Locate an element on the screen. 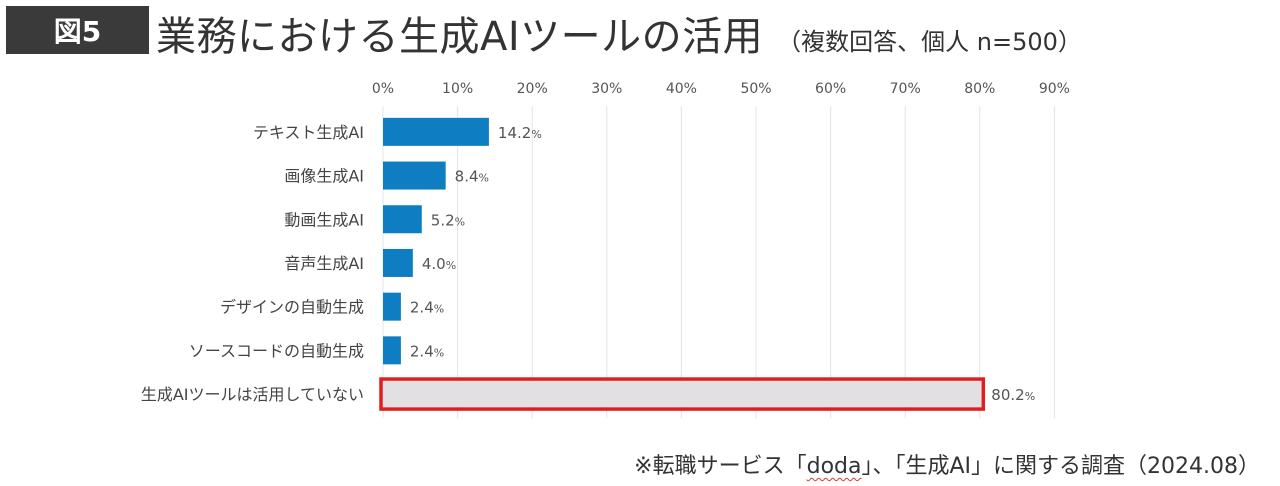 Image resolution: width=1280 pixels, height=486 pixels. category-label: 音声生成AI is located at coordinates (324, 263).